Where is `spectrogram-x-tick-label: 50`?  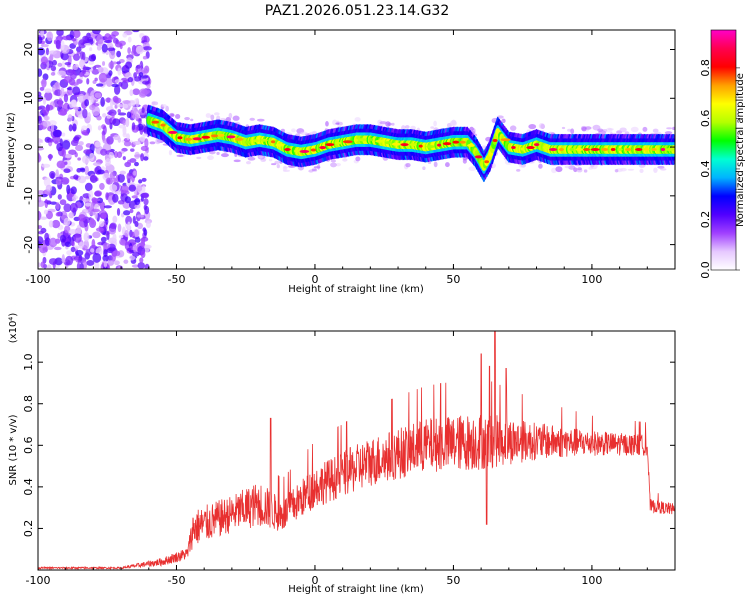 spectrogram-x-tick-label: 50 is located at coordinates (453, 279).